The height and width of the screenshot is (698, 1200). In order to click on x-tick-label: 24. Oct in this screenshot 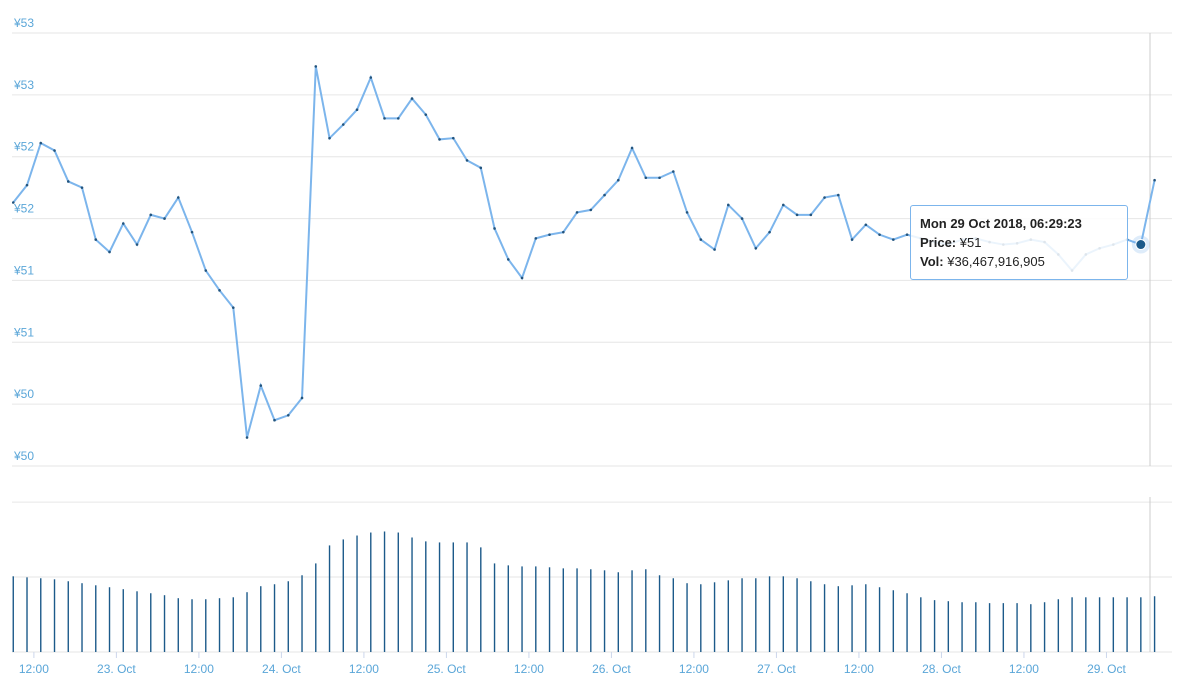, I will do `click(281, 669)`.